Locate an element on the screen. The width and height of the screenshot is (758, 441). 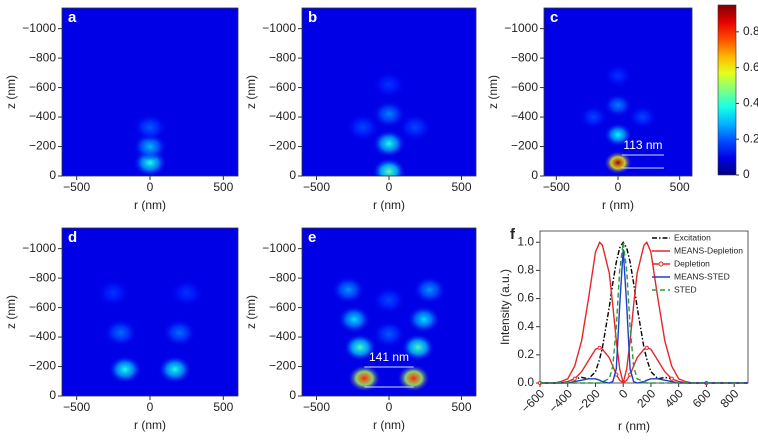
legend-label: Excitation is located at coordinates (692, 237).